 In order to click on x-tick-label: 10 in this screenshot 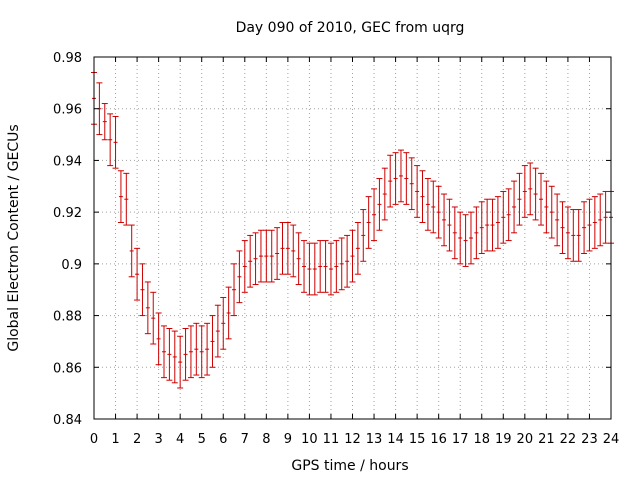, I will do `click(309, 439)`.